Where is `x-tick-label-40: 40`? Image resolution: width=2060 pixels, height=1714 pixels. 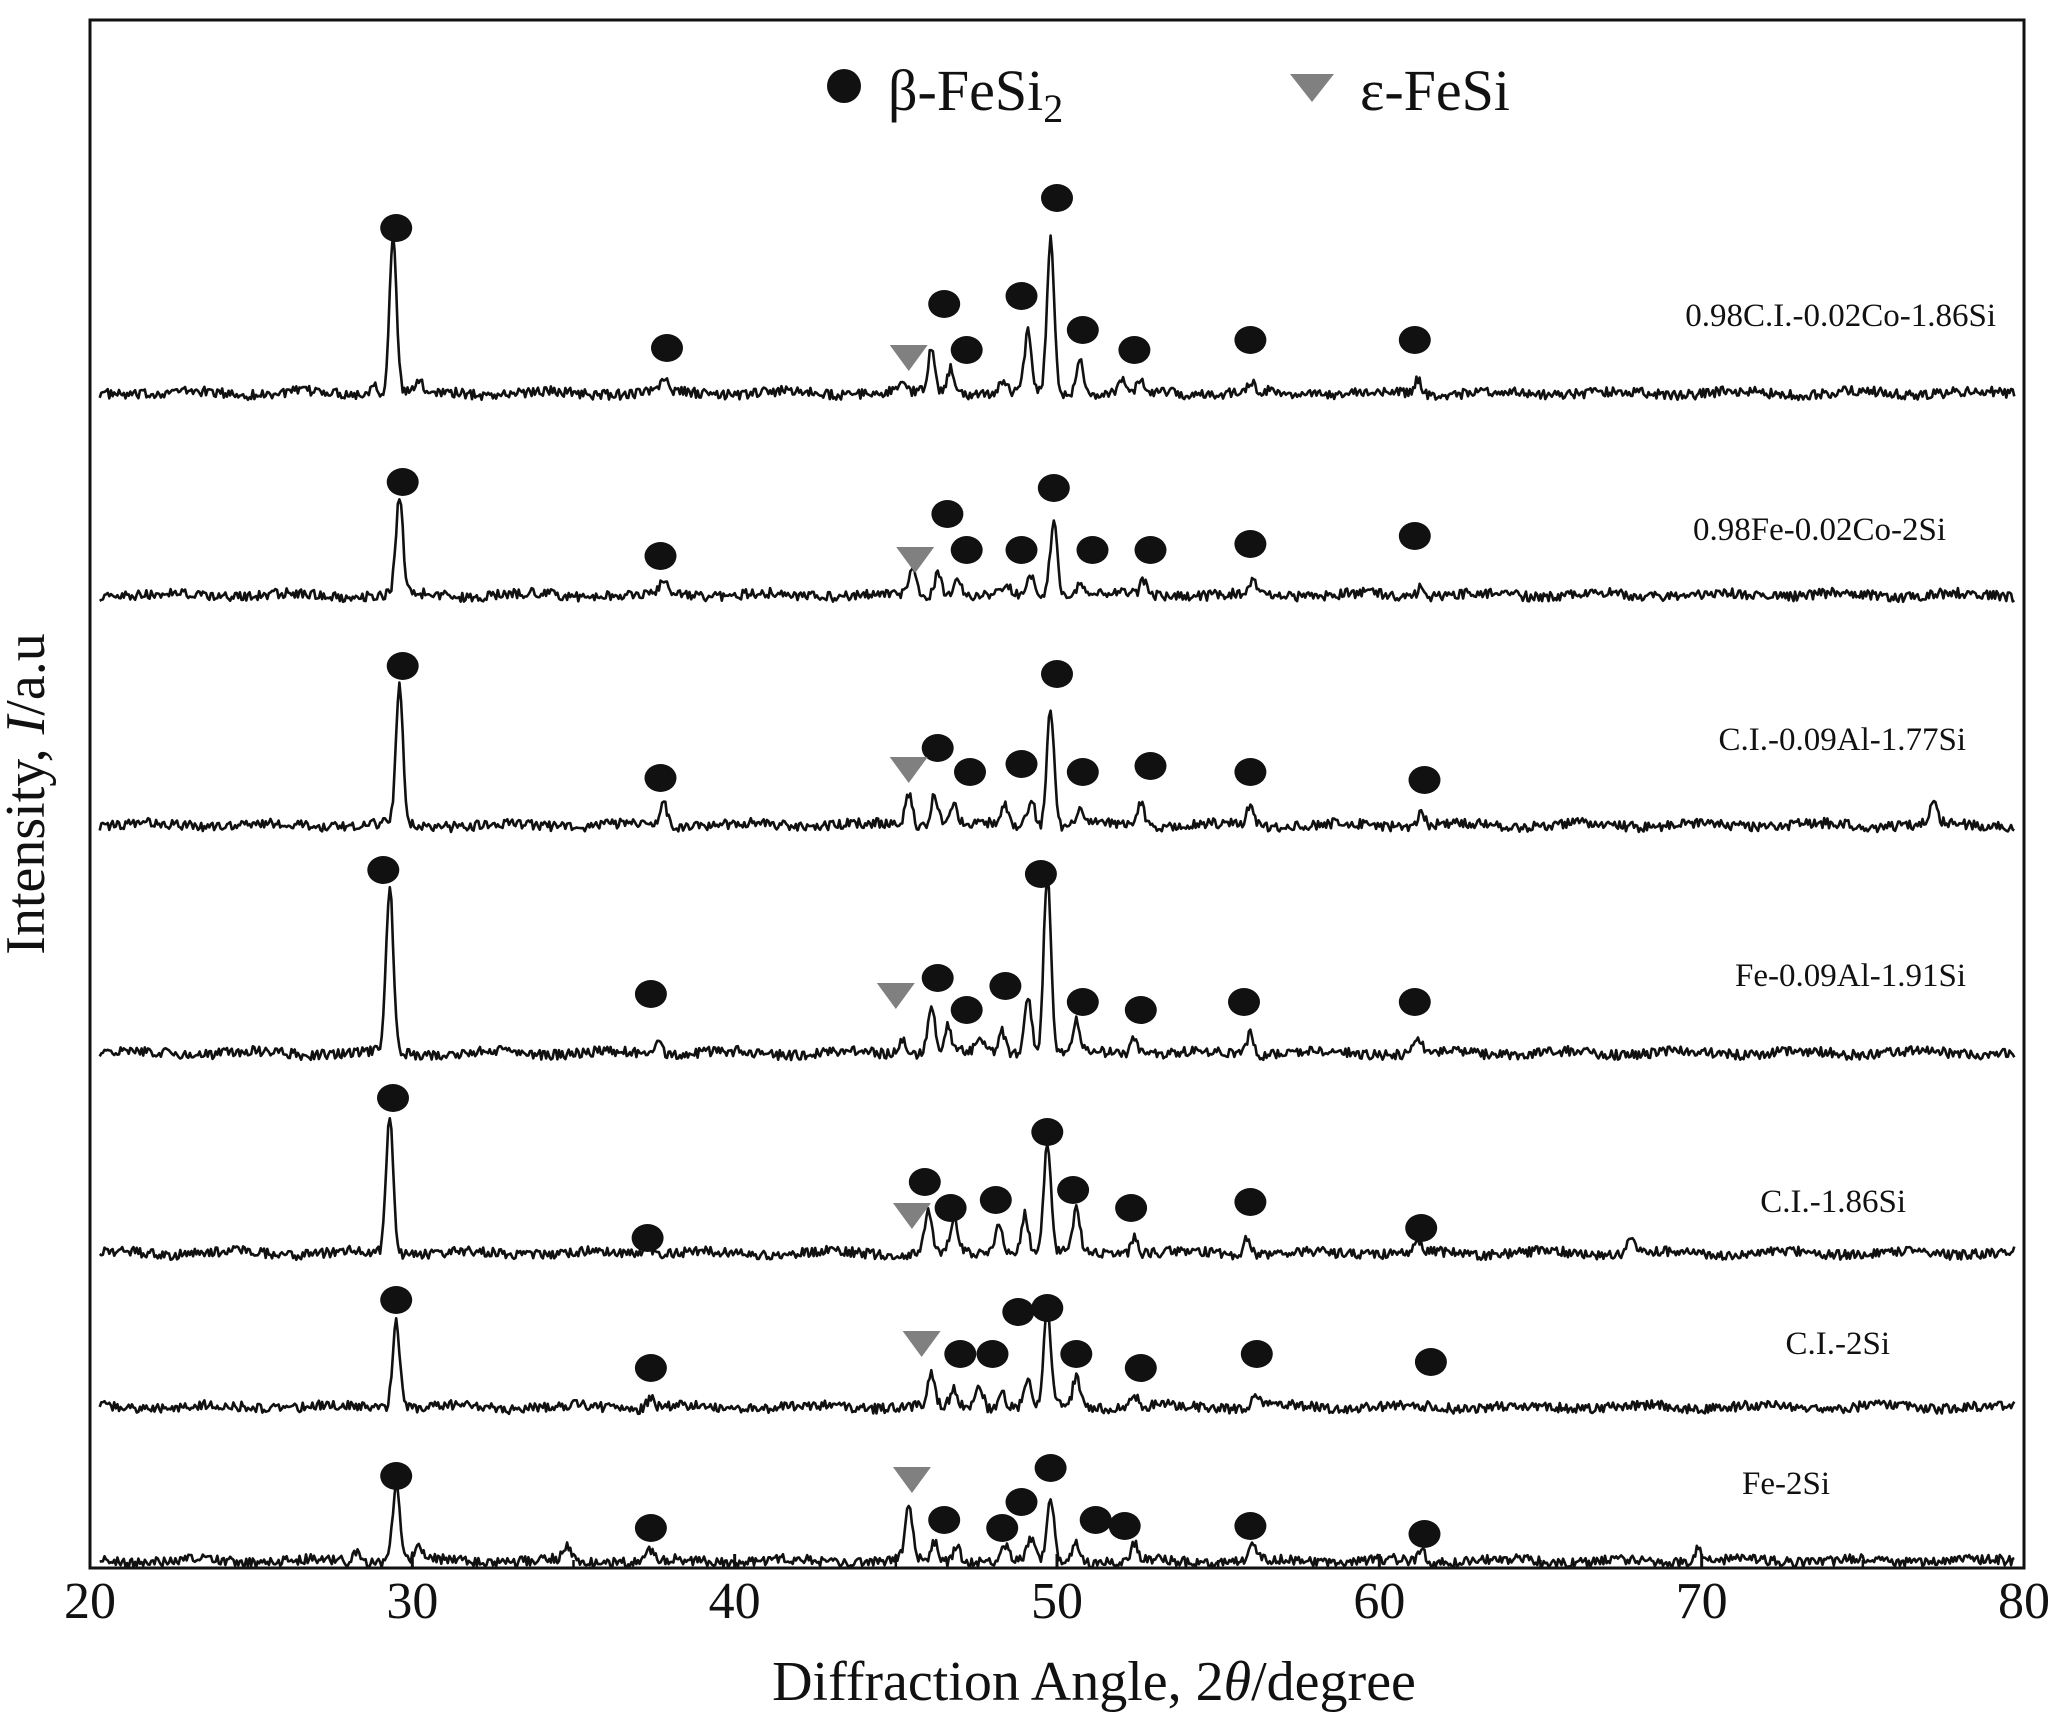
x-tick-label-40: 40 is located at coordinates (735, 1601).